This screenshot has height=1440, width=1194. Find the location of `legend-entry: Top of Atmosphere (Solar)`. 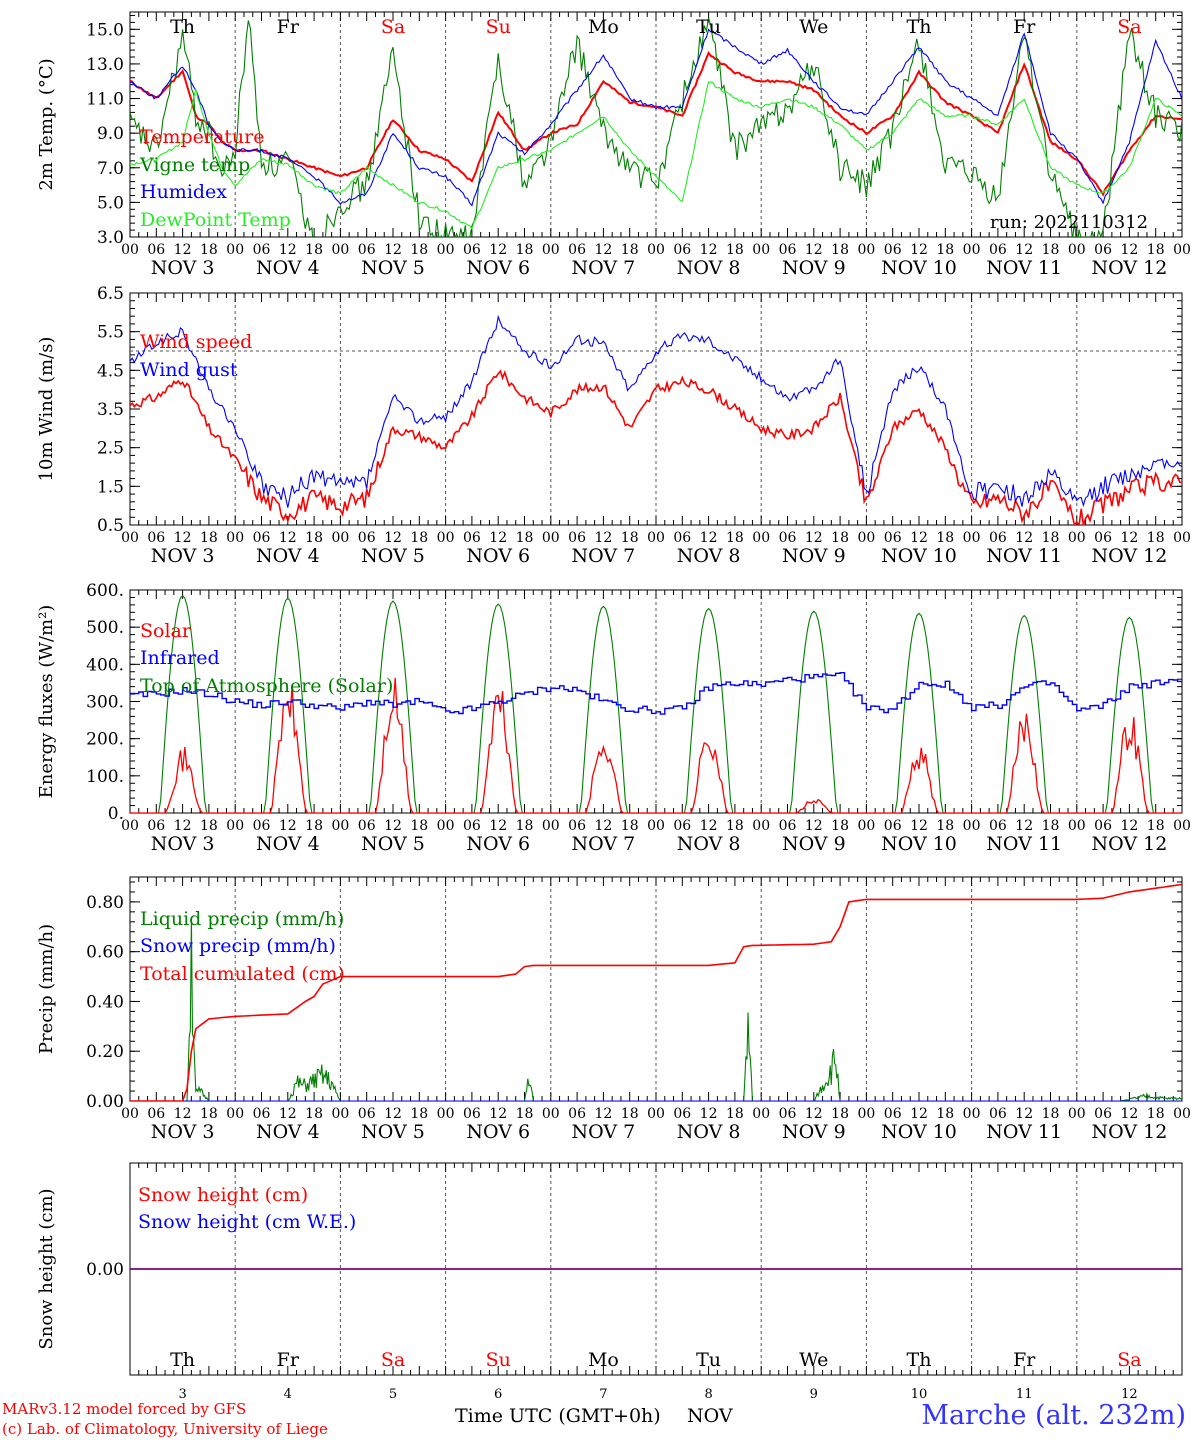

legend-entry: Top of Atmosphere (Solar) is located at coordinates (266, 686).